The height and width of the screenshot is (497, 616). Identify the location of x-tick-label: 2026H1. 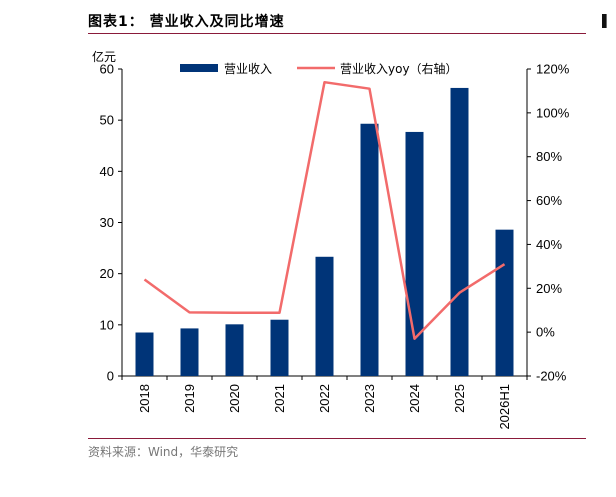
(504, 407).